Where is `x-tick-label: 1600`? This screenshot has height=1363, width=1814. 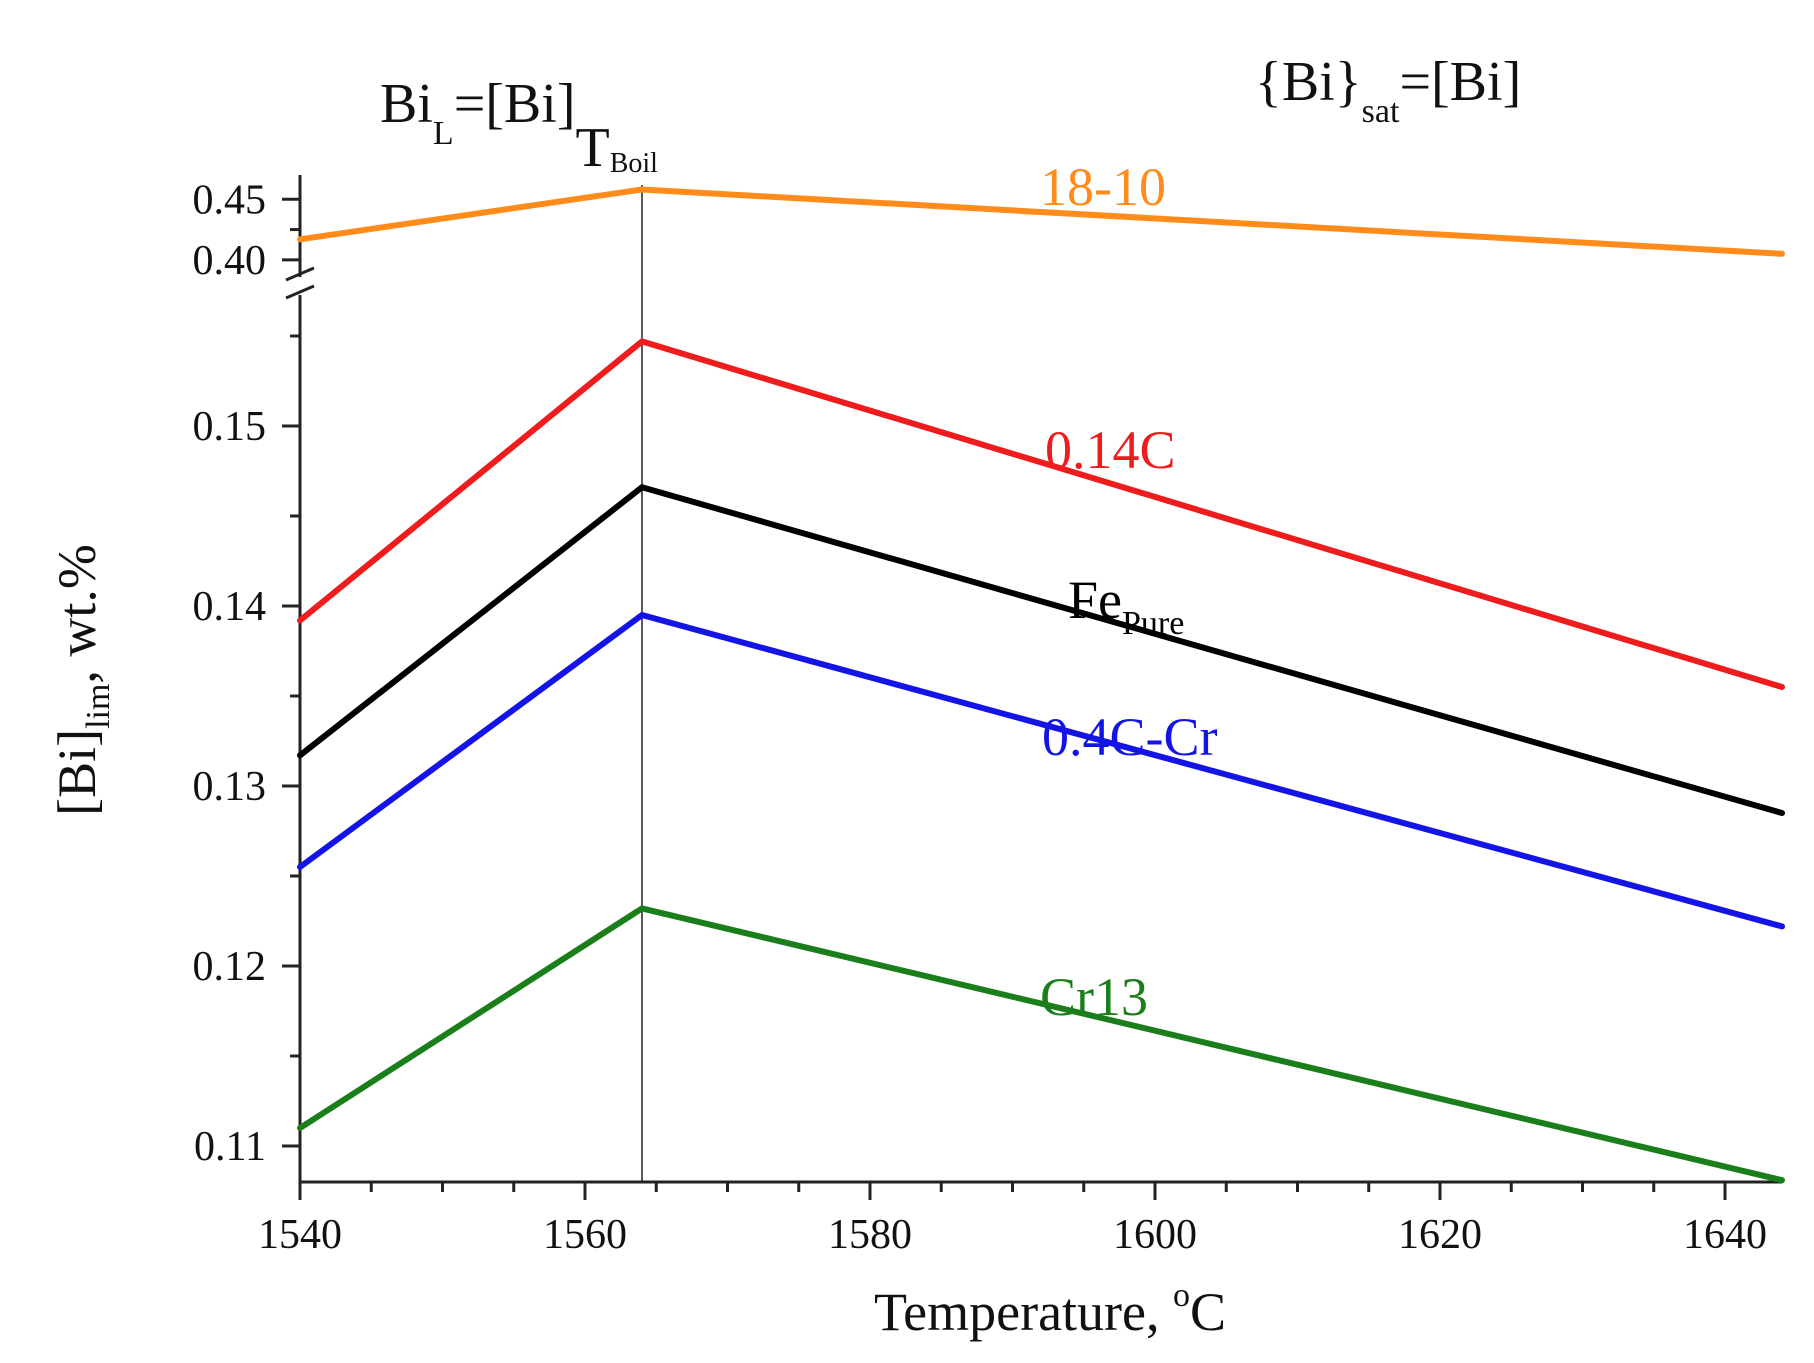
x-tick-label: 1600 is located at coordinates (1155, 1235).